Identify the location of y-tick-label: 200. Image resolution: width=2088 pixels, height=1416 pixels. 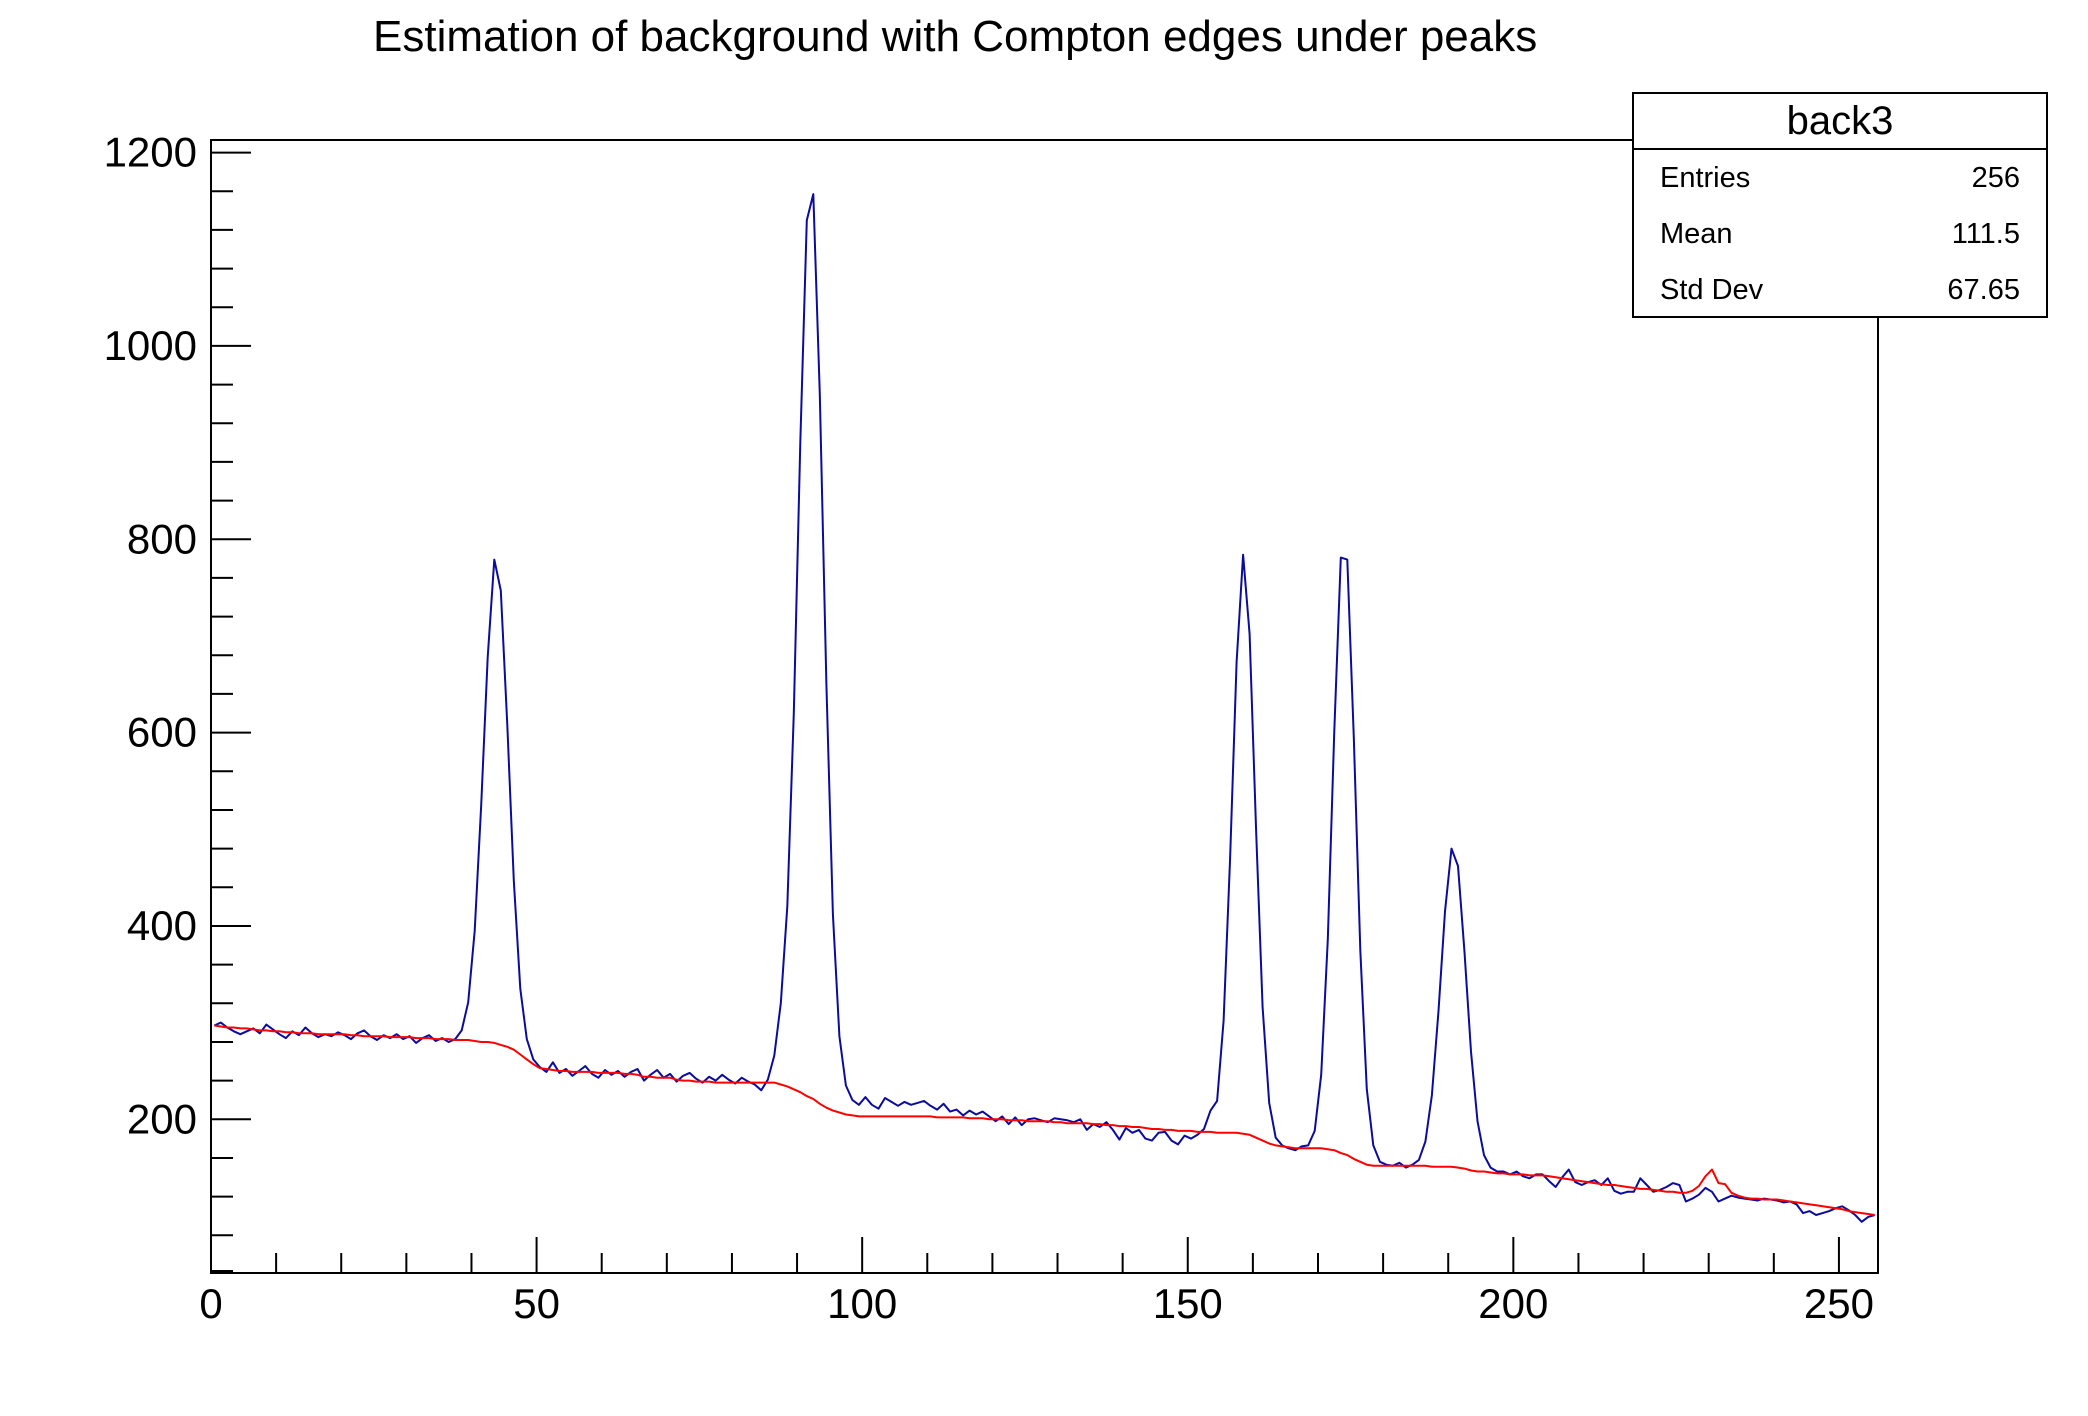
(162, 1118).